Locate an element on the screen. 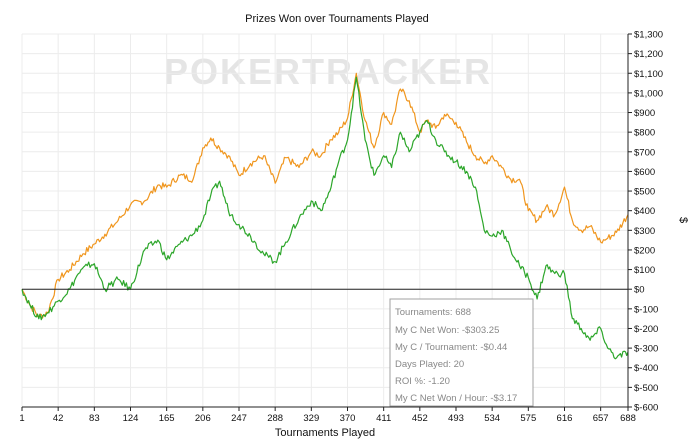 This screenshot has width=700, height=439. tooltip-line-2: My C Net Won: -$303.25 is located at coordinates (447, 330).